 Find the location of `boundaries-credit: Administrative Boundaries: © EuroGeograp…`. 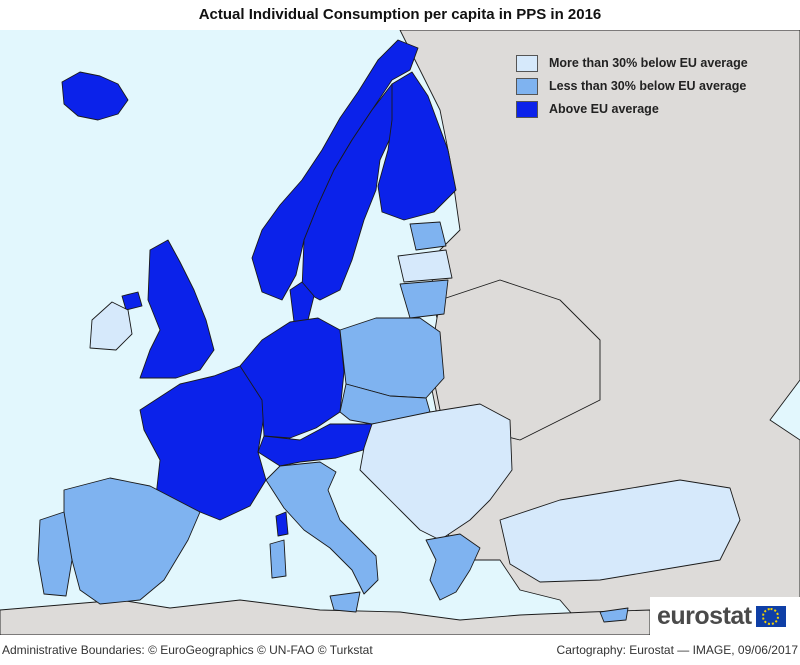

boundaries-credit: Administrative Boundaries: © EuroGeograp… is located at coordinates (187, 650).